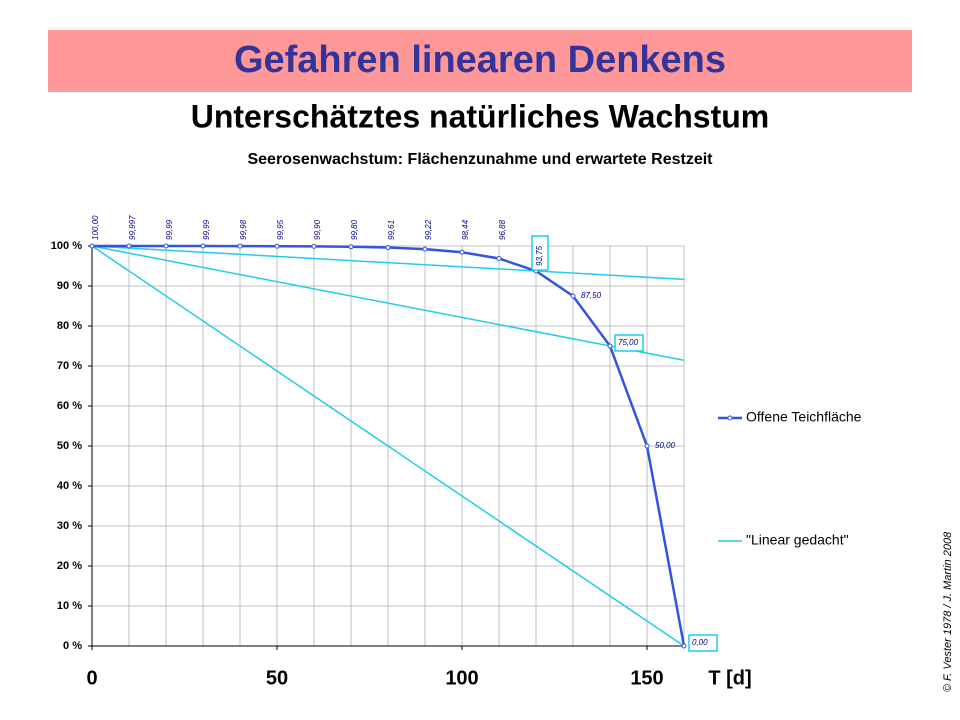 The image size is (960, 720). I want to click on value-label: 98,44, so click(465, 229).